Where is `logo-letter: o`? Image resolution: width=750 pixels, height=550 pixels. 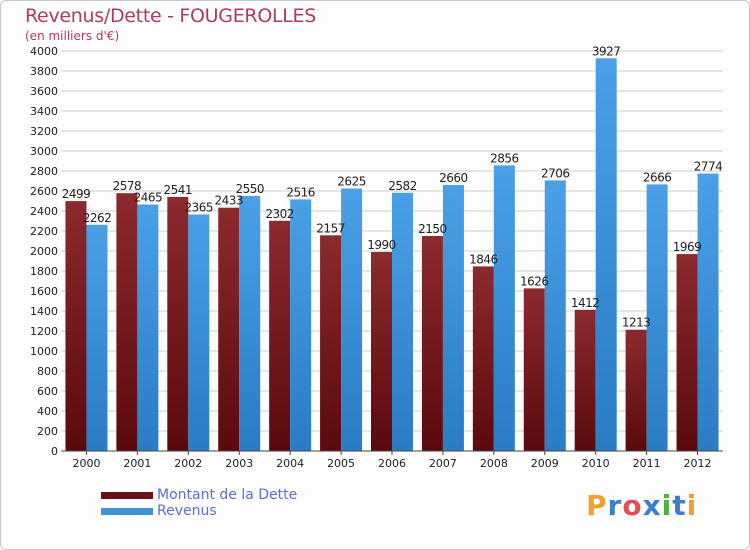
logo-letter: o is located at coordinates (632, 505).